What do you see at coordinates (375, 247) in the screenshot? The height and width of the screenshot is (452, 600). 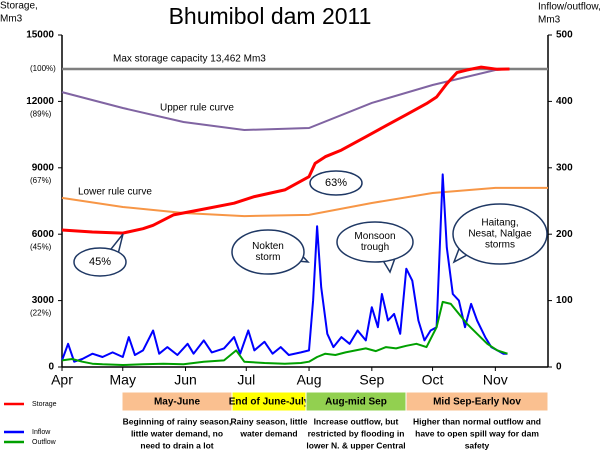 I see `callout-text: trough` at bounding box center [375, 247].